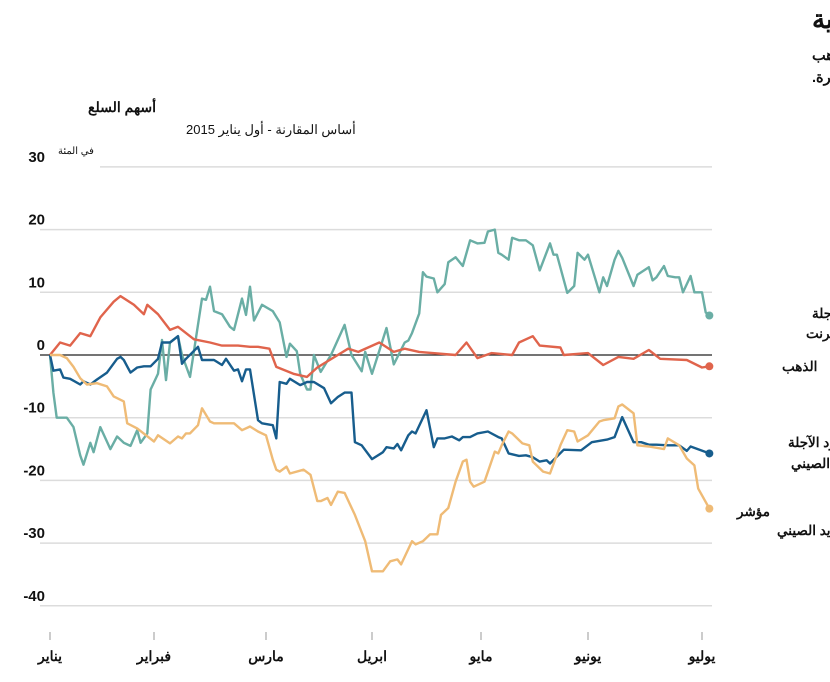 This screenshot has height=682, width=830. What do you see at coordinates (36, 220) in the screenshot?
I see `y-tick-label: 20` at bounding box center [36, 220].